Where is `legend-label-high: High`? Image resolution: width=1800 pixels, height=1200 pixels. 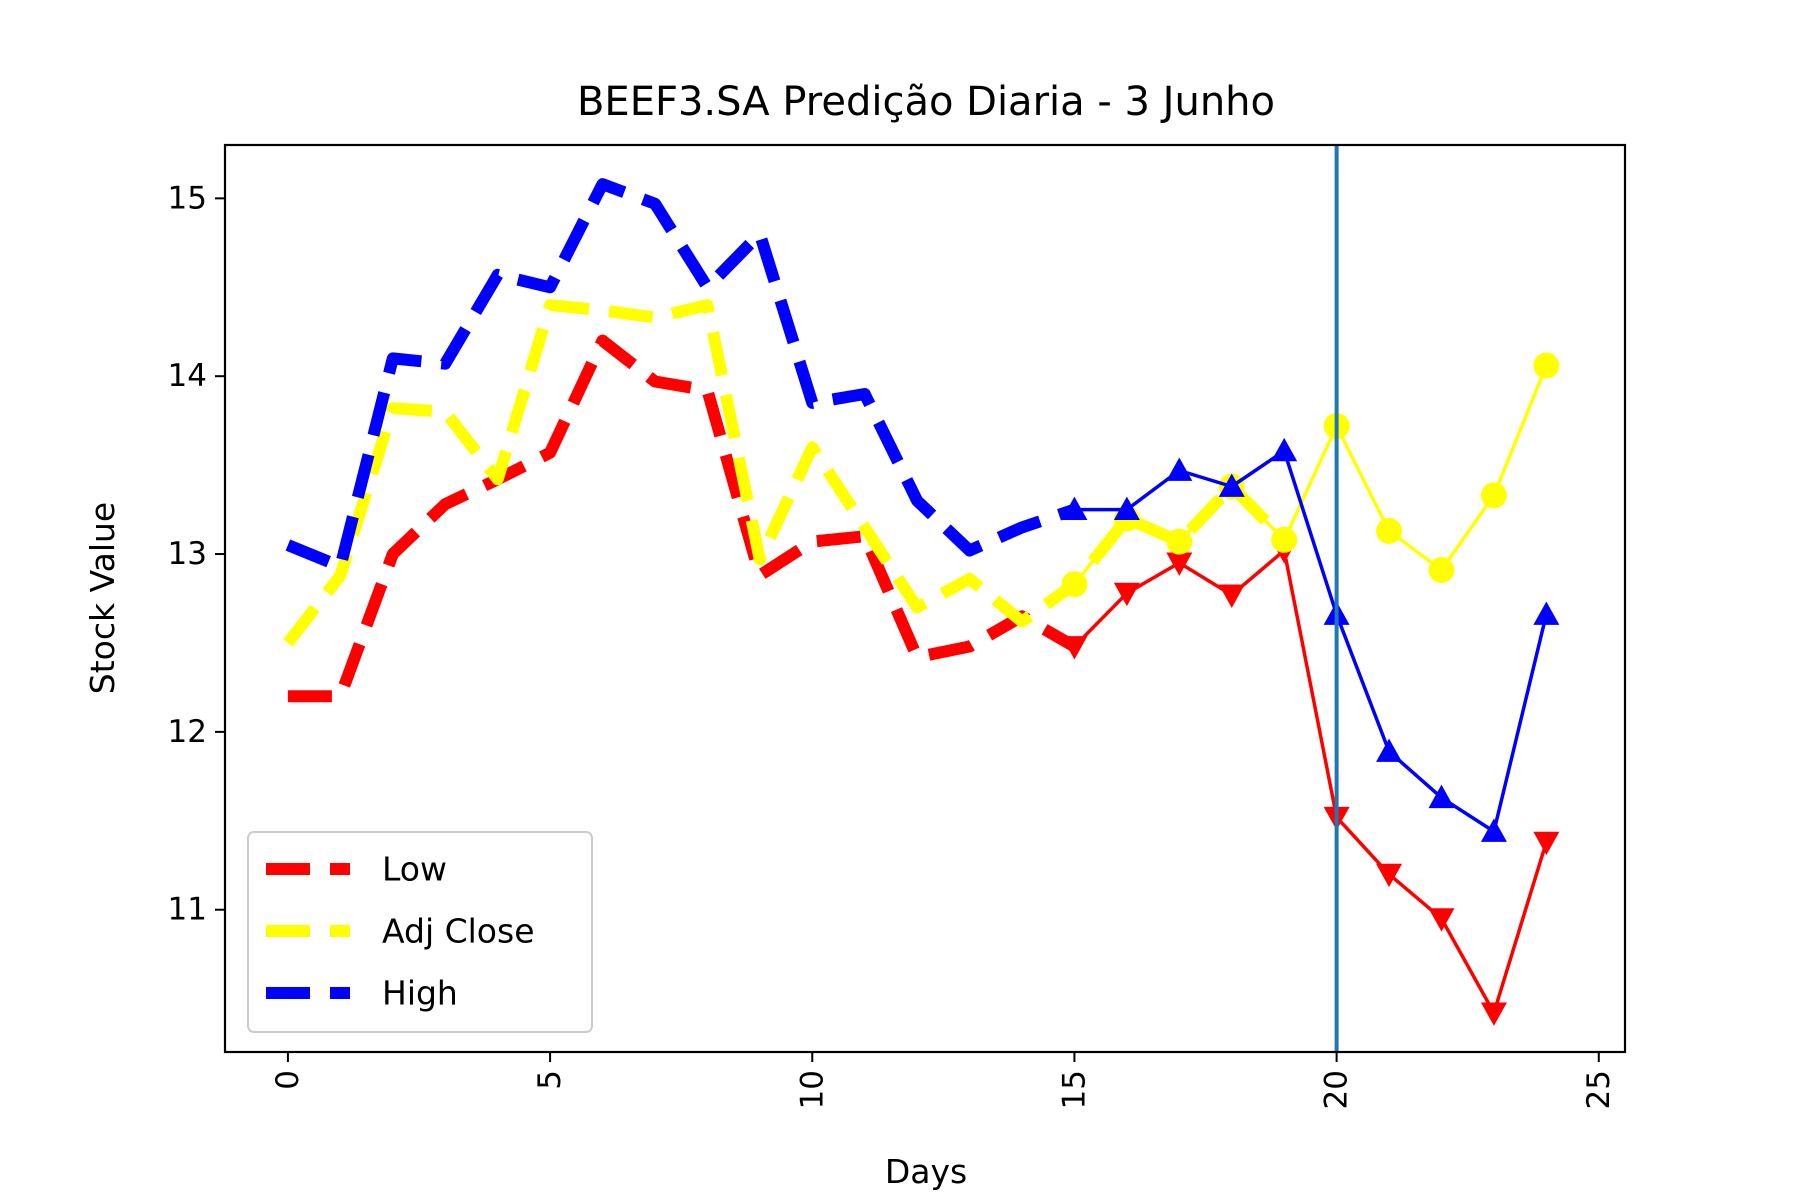 legend-label-high: High is located at coordinates (420, 993).